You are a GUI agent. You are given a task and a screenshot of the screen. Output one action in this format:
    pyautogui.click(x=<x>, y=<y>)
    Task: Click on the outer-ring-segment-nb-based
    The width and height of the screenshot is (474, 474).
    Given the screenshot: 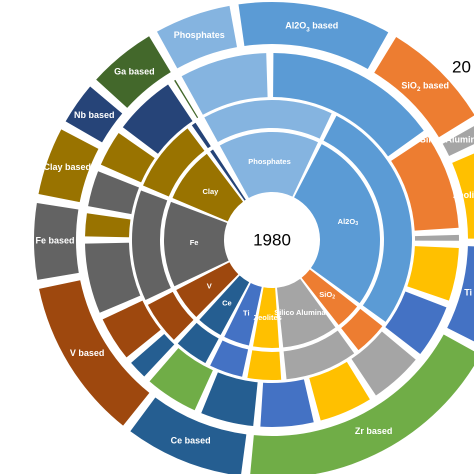 What is the action you would take?
    pyautogui.click(x=94, y=114)
    